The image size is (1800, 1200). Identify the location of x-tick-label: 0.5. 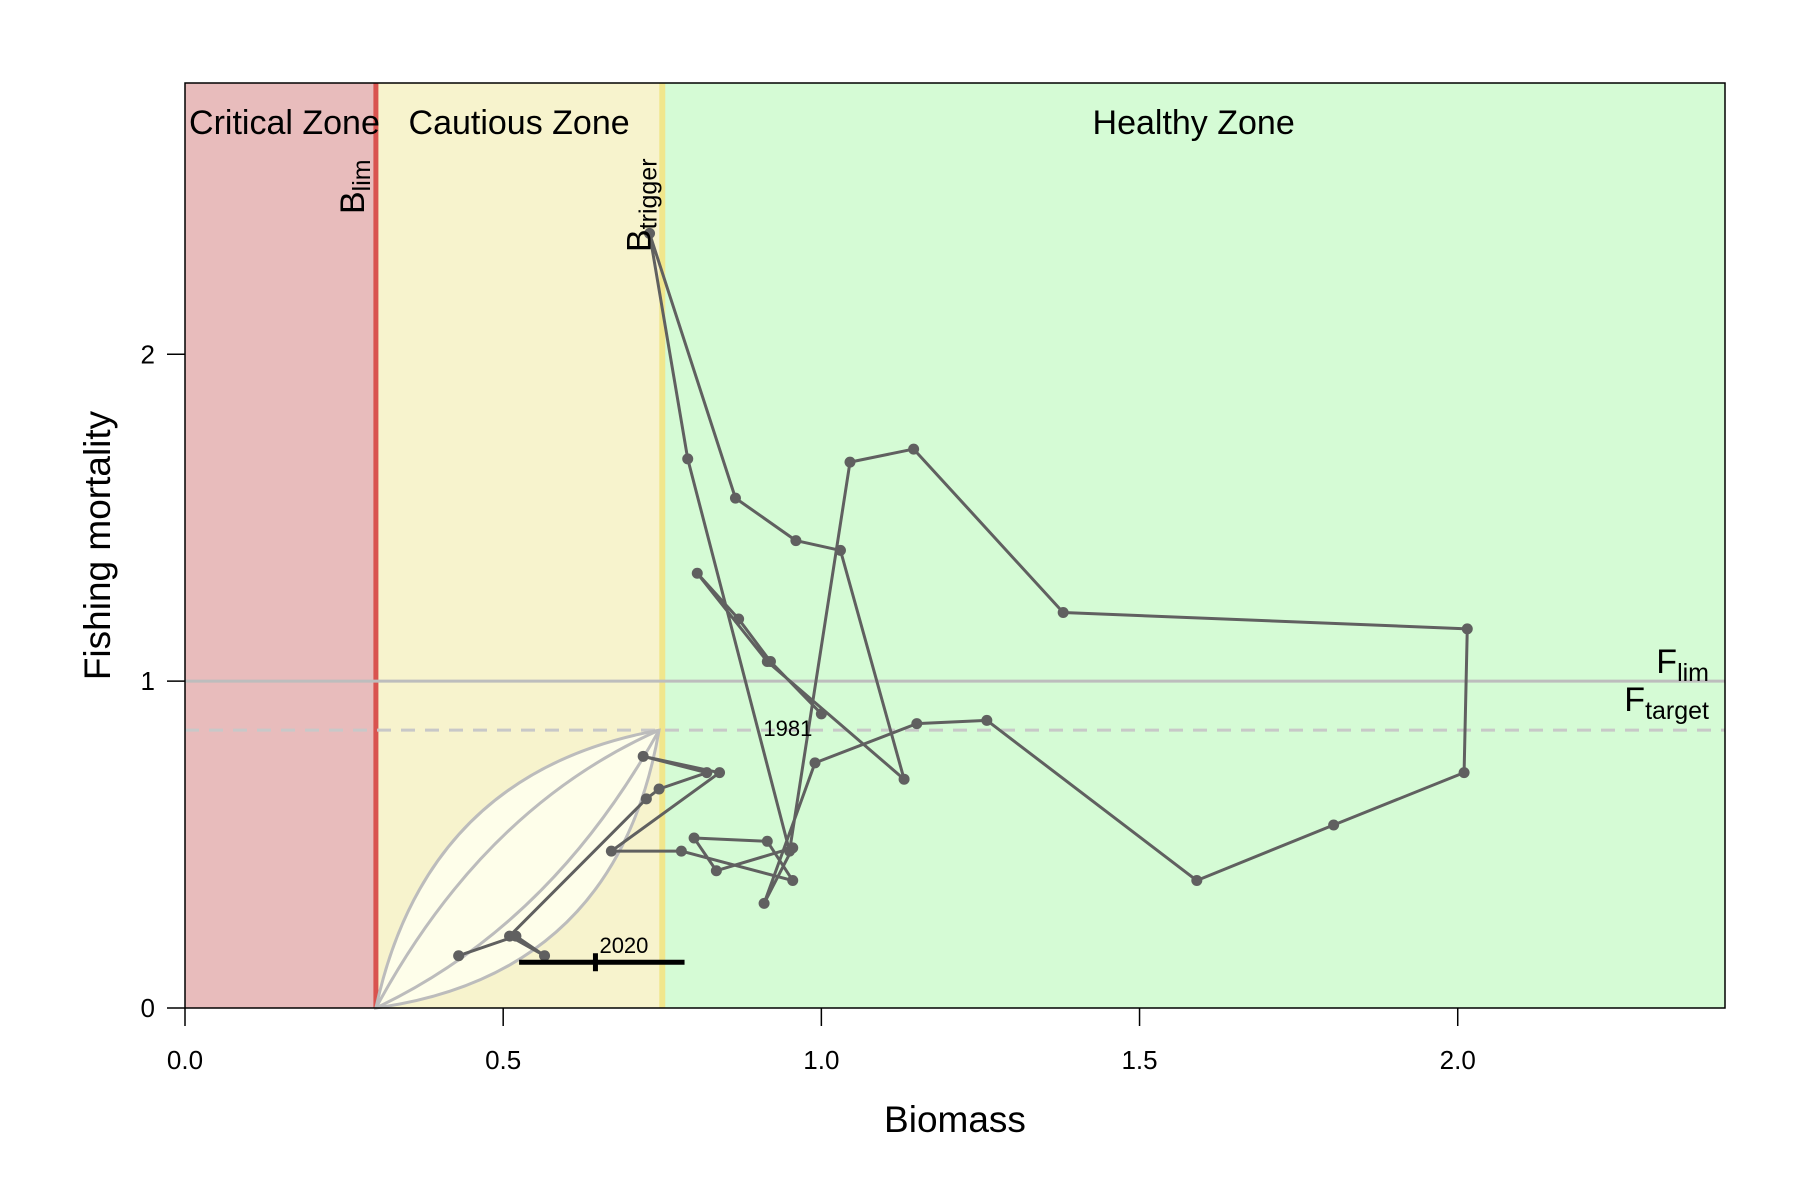
(503, 1060).